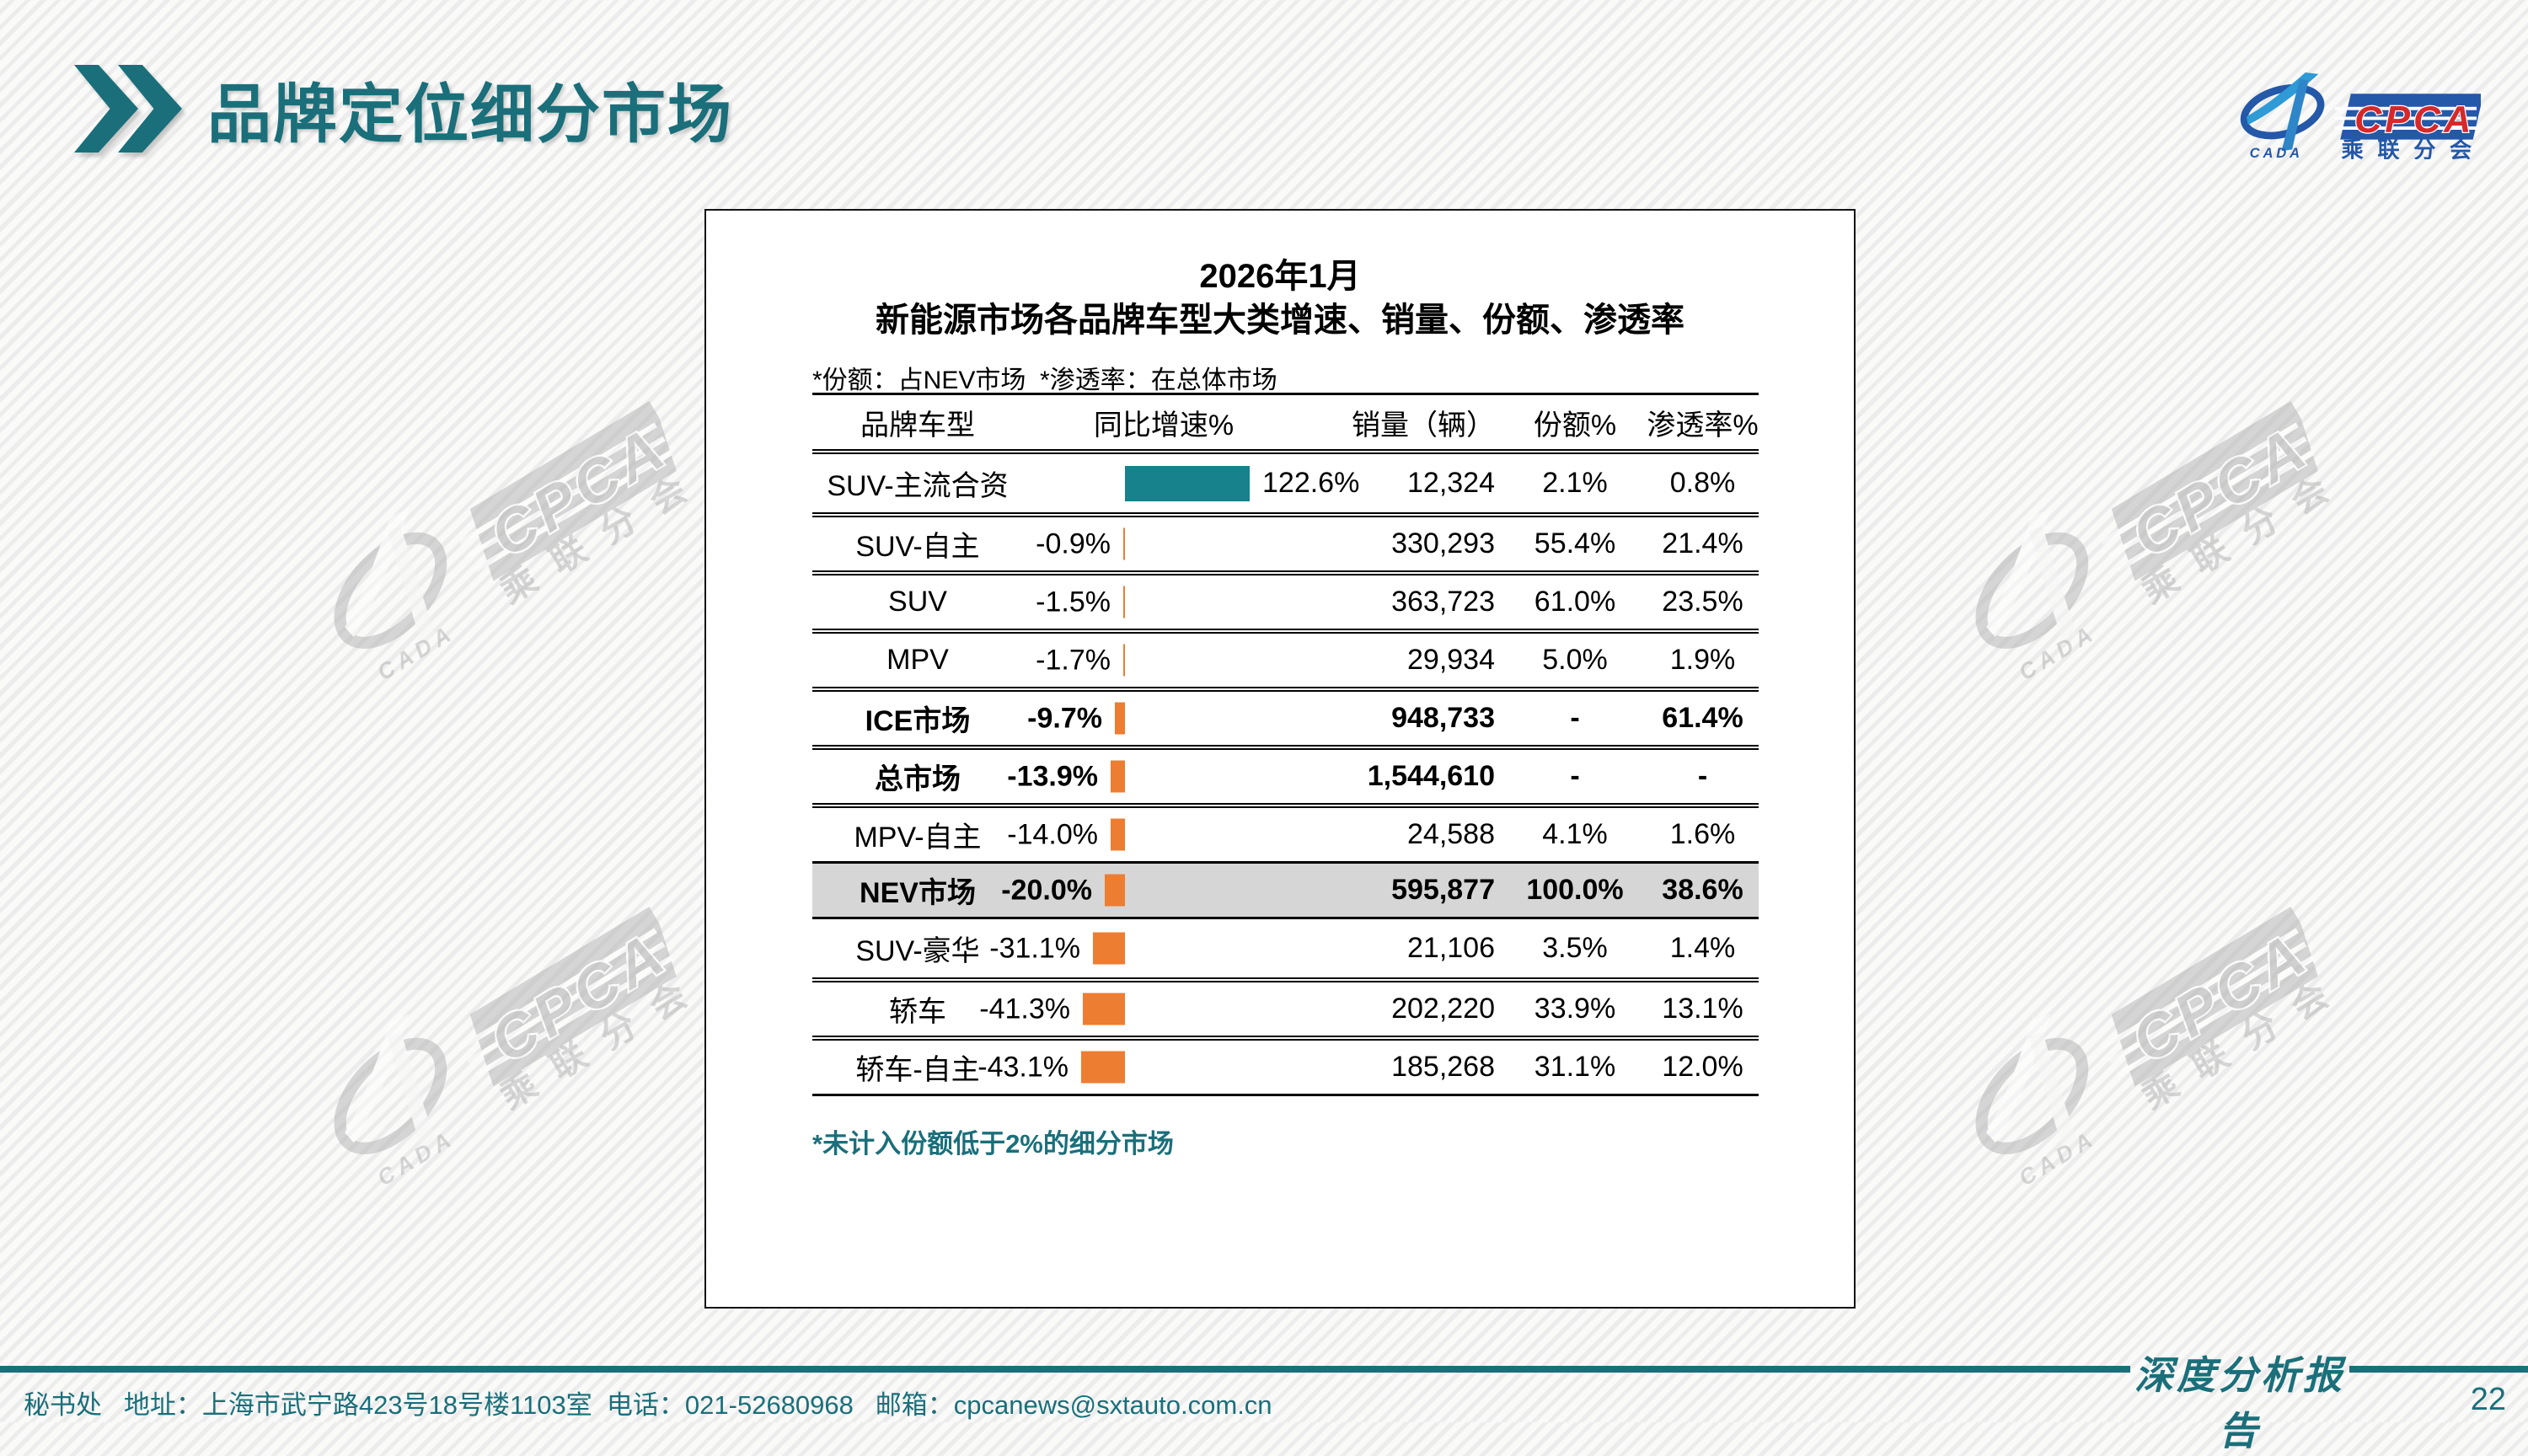  Describe the element at coordinates (1179, 776) in the screenshot. I see `growth-cell: -13.9%` at that location.